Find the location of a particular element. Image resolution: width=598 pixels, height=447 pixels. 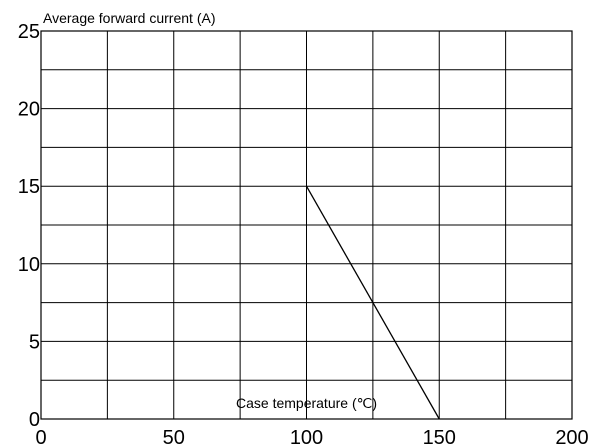

y-tick-label: 0 is located at coordinates (34, 420).